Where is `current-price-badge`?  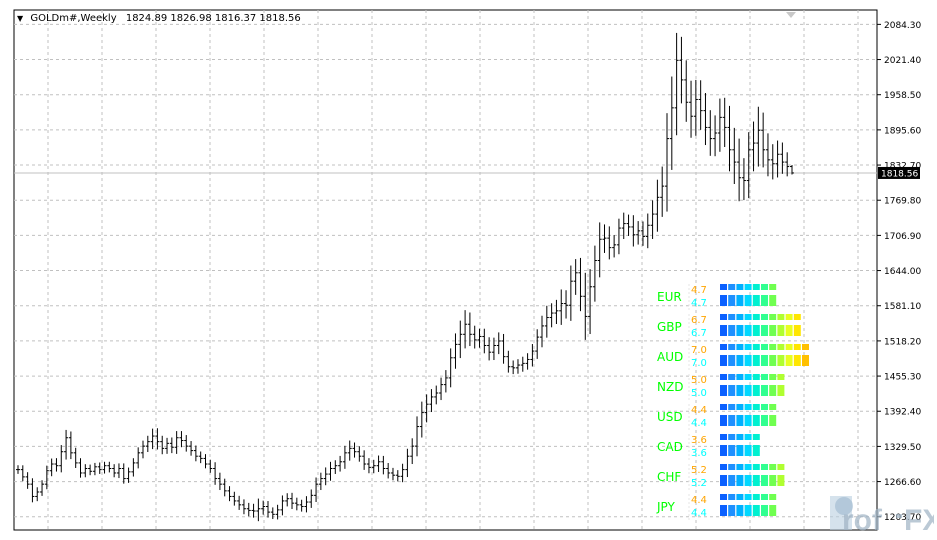 current-price-badge is located at coordinates (899, 172).